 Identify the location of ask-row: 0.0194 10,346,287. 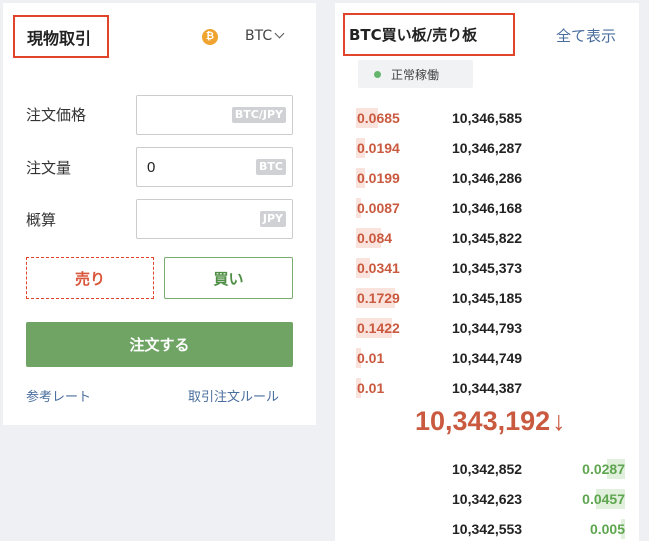
(485, 148).